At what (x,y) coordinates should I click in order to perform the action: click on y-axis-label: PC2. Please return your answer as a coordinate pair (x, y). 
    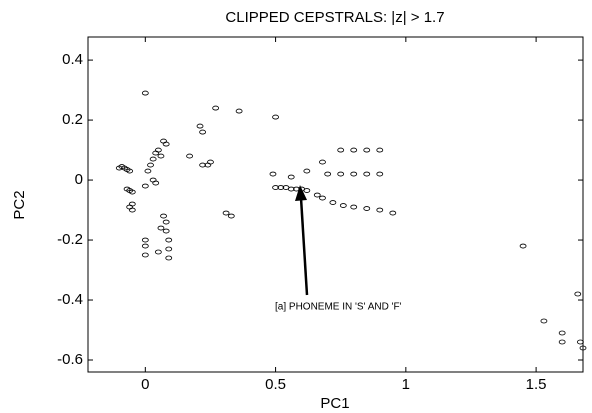
    Looking at the image, I should click on (19, 204).